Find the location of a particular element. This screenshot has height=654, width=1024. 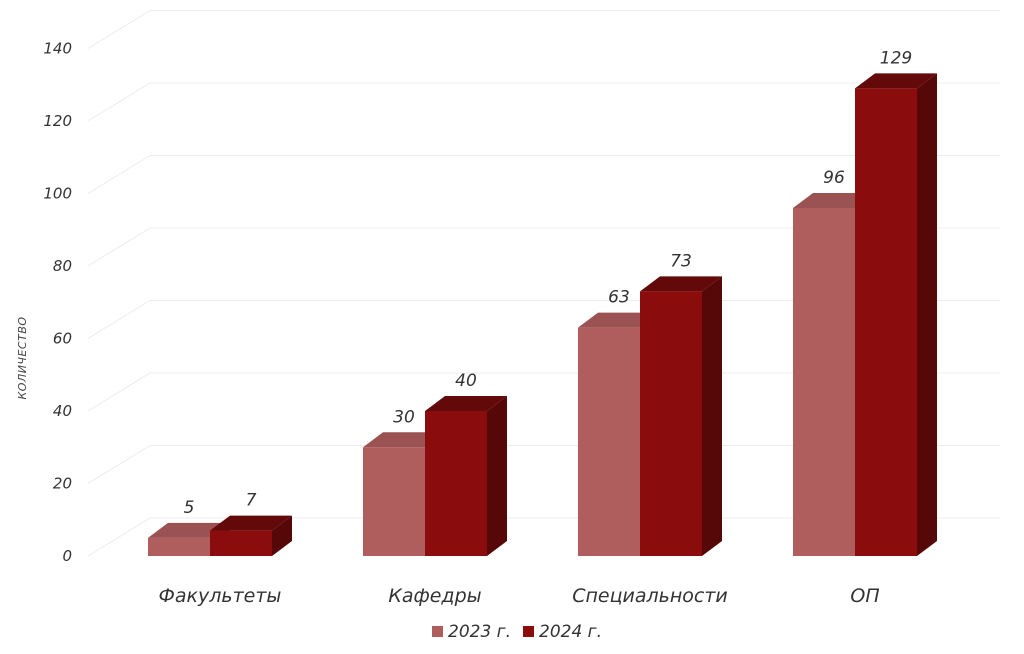

legend-label-2023: 2023 г. is located at coordinates (479, 632).